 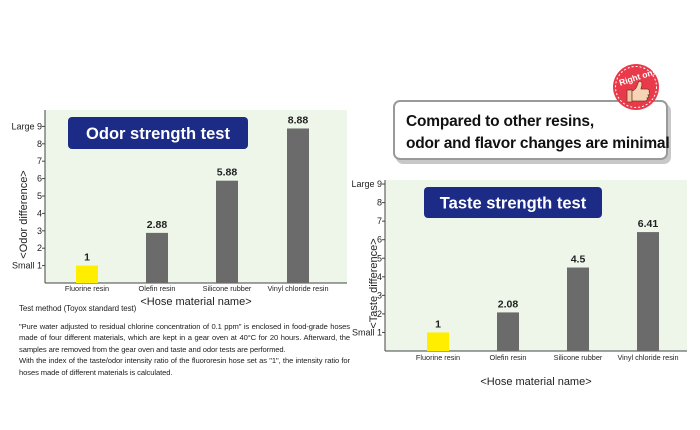 I want to click on y-axis-label: <Taste difference>, so click(x=374, y=283).